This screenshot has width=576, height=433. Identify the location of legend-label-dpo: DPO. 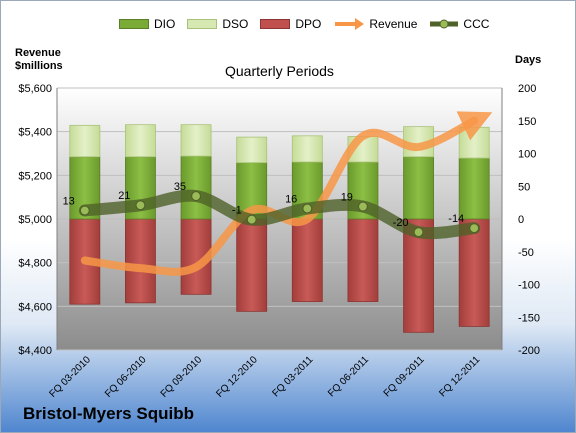
(308, 24).